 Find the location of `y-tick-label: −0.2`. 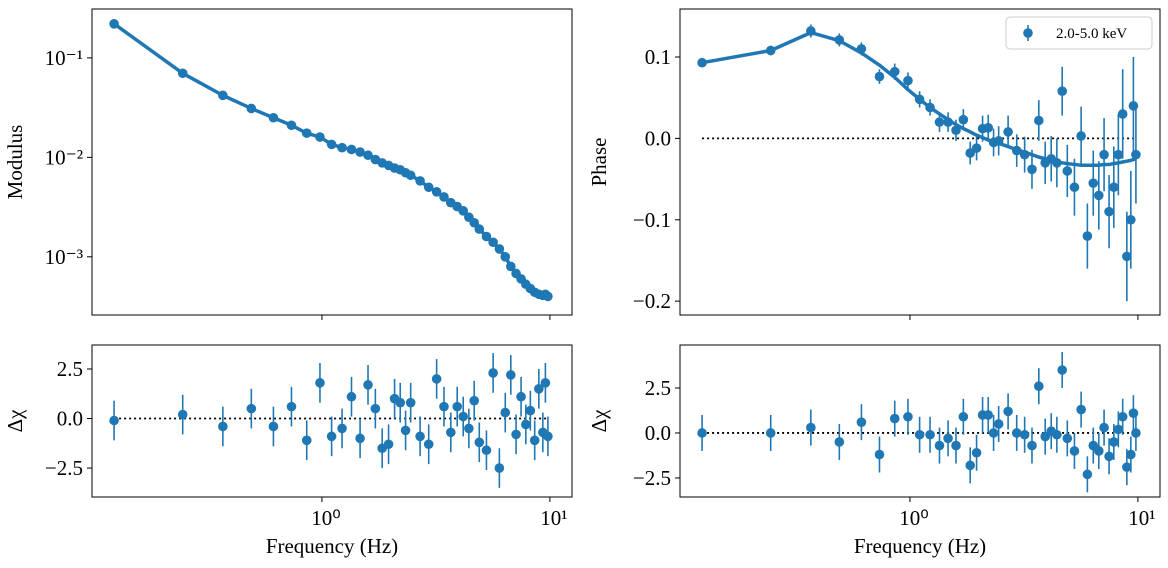

y-tick-label: −0.2 is located at coordinates (652, 301).